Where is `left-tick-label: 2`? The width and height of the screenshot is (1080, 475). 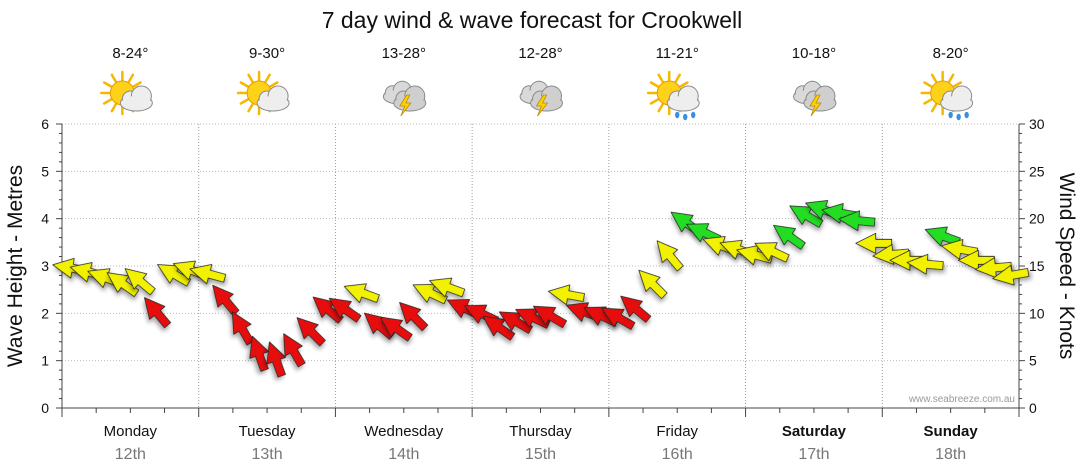
left-tick-label: 2 is located at coordinates (45, 313).